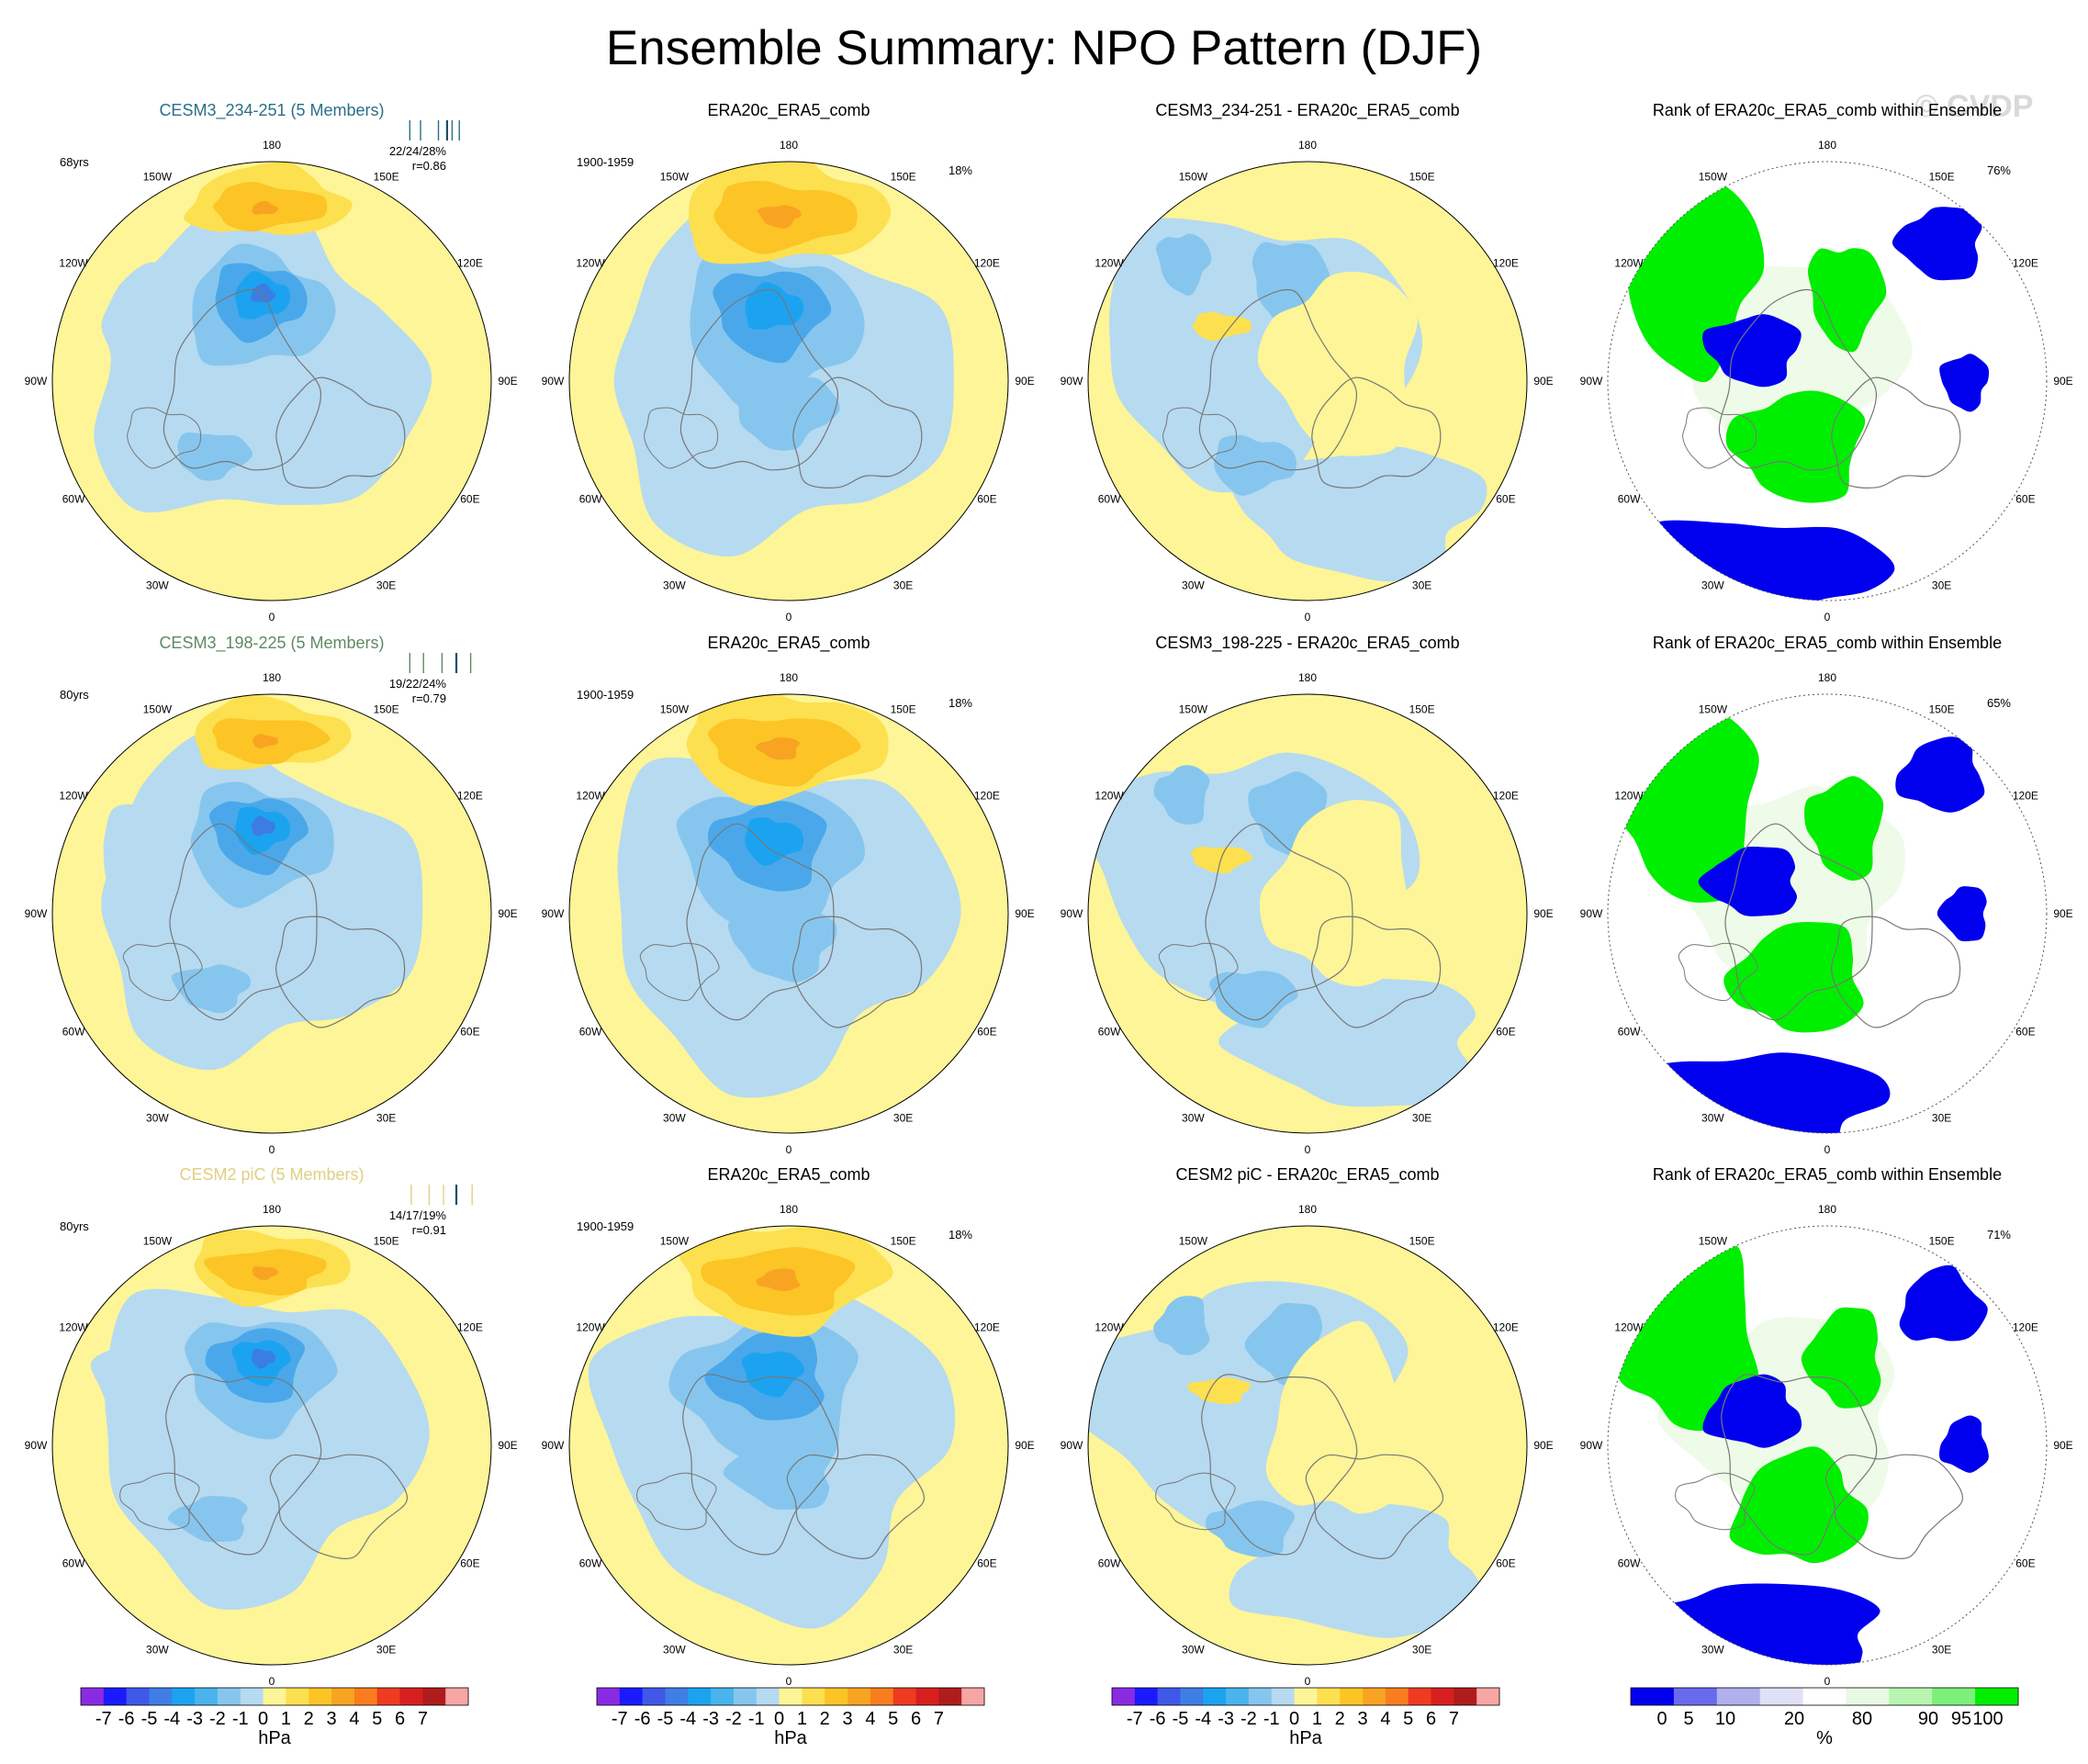  I want to click on colorbar-tick-label: 95, so click(1961, 1719).